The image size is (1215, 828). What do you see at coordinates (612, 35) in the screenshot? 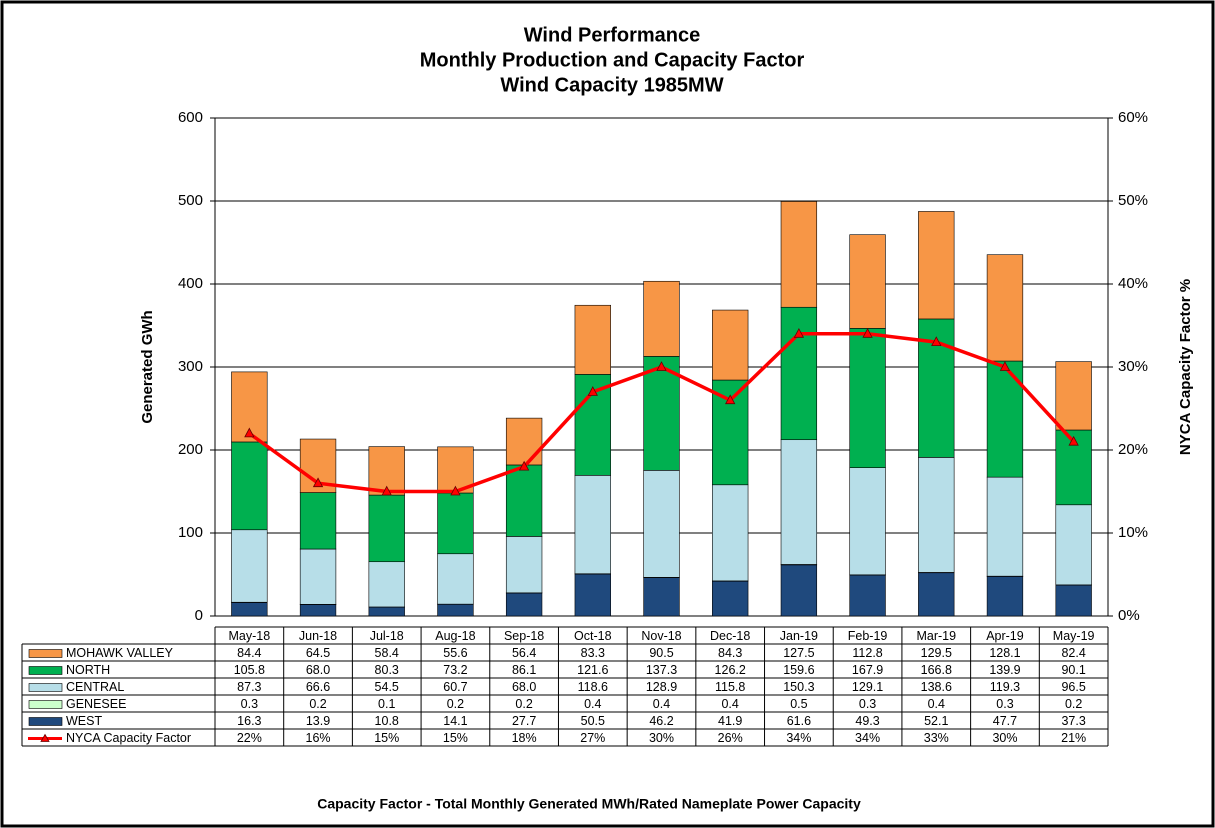
I see `chart-title: Wind Performance` at bounding box center [612, 35].